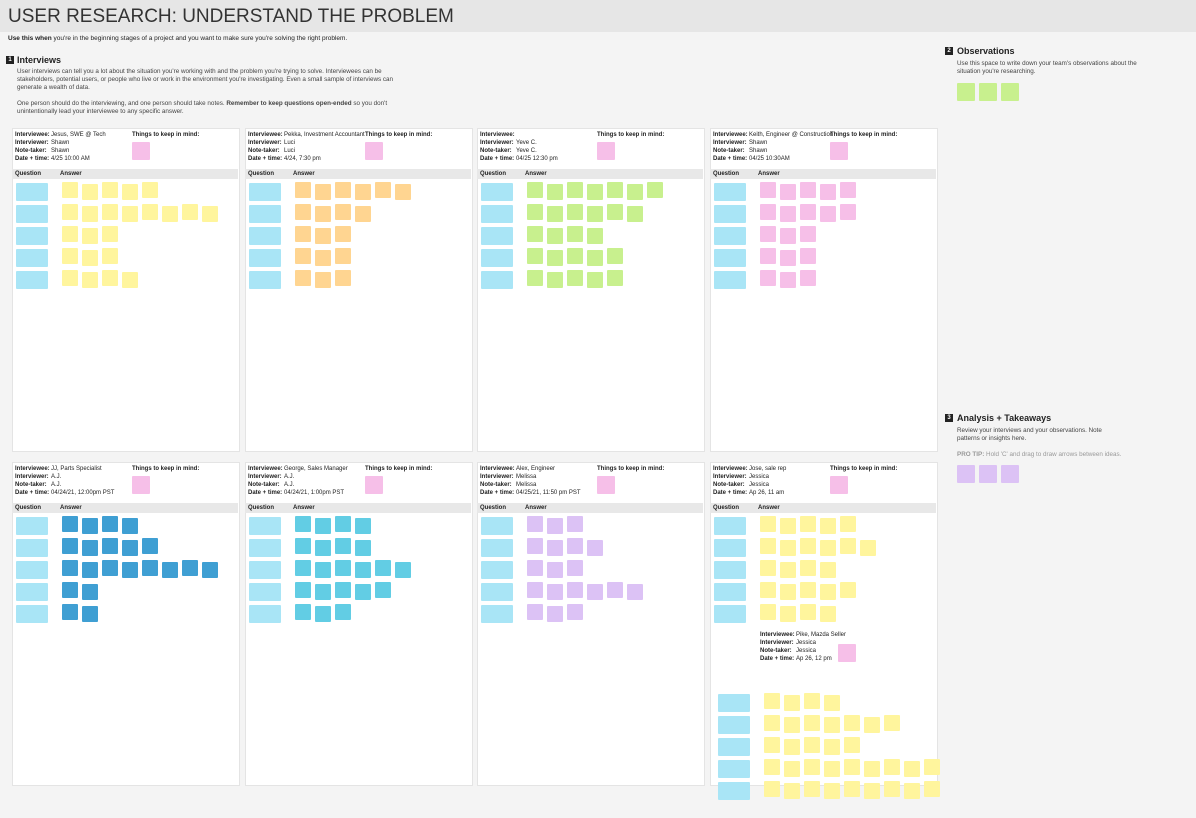 The image size is (1196, 818). What do you see at coordinates (289, 103) in the screenshot?
I see `text-bold: Remember to keep questions open-ended` at bounding box center [289, 103].